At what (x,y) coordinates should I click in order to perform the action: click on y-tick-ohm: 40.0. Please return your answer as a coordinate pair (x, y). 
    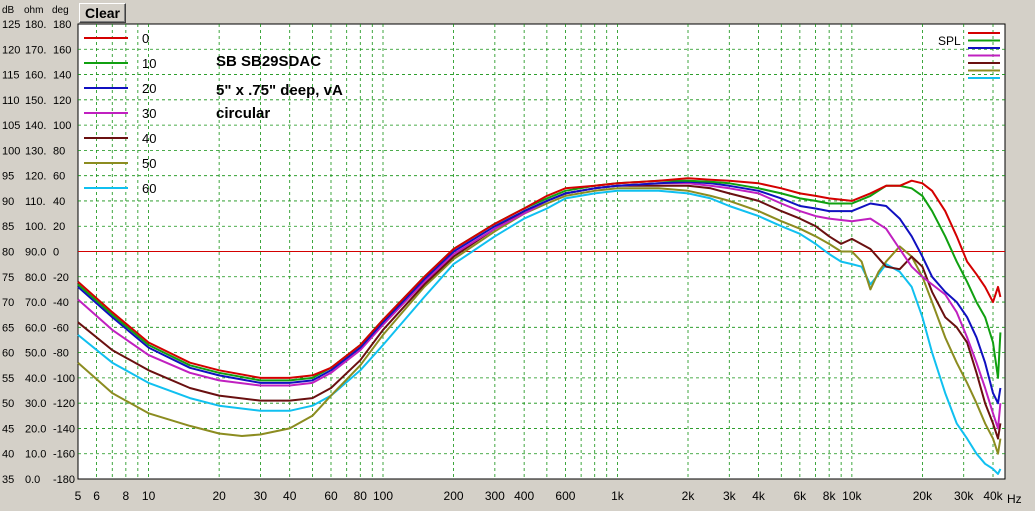
    Looking at the image, I should click on (35, 379).